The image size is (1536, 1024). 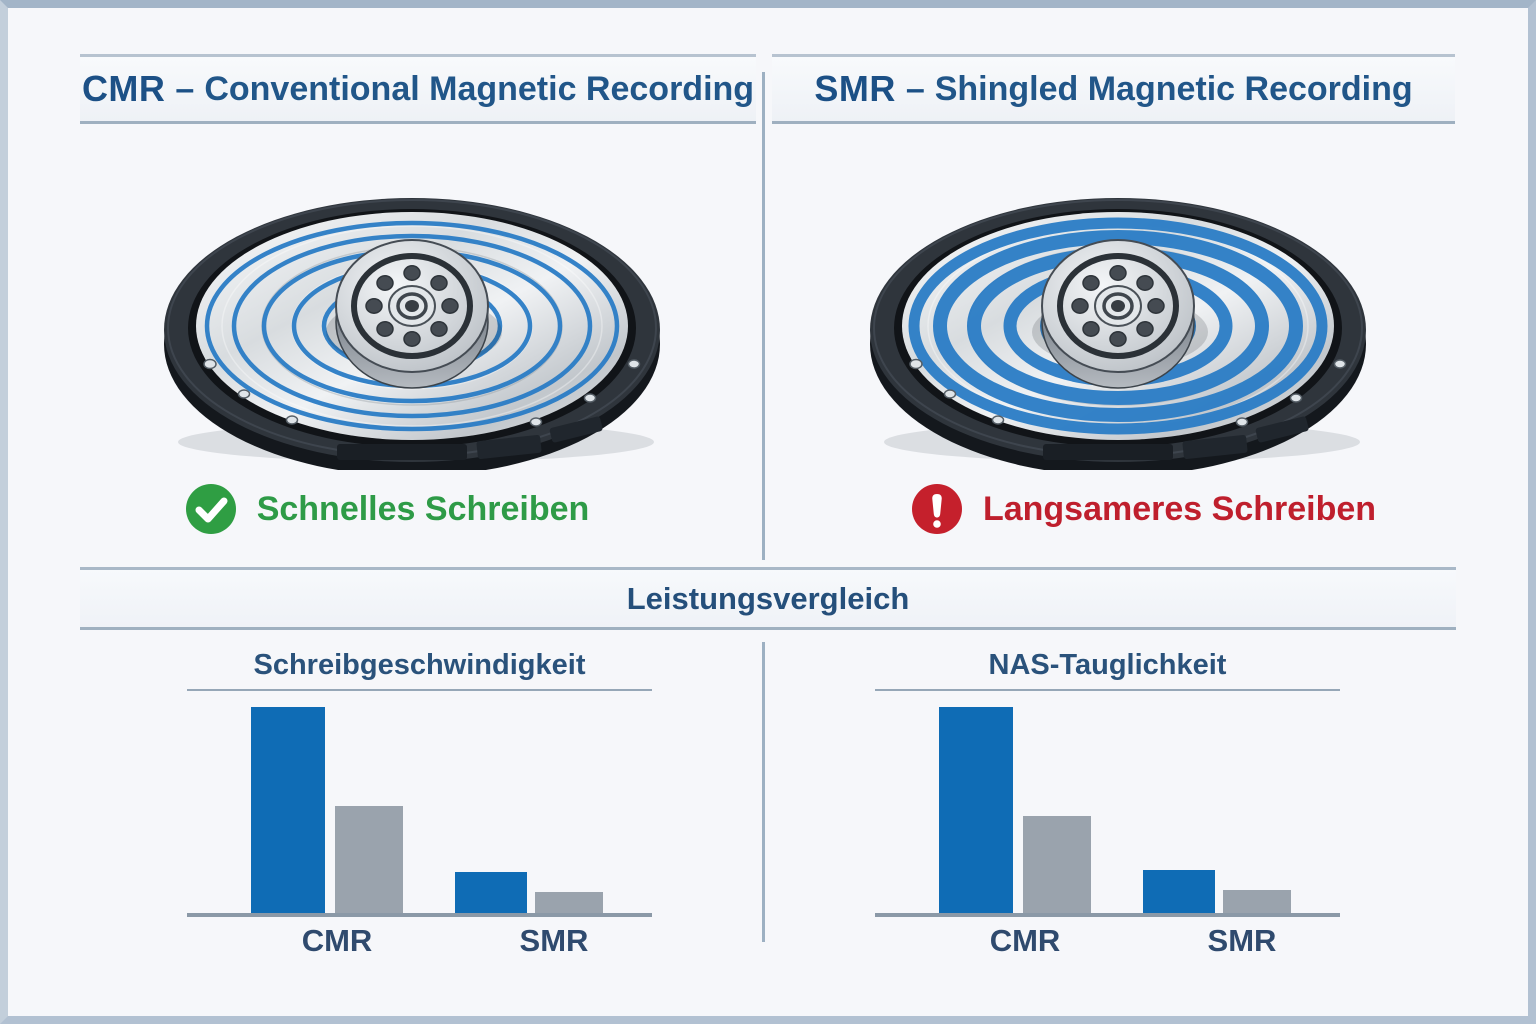 I want to click on smr-header-band: SMR – Shingled Magnetic Recording, so click(x=1113, y=89).